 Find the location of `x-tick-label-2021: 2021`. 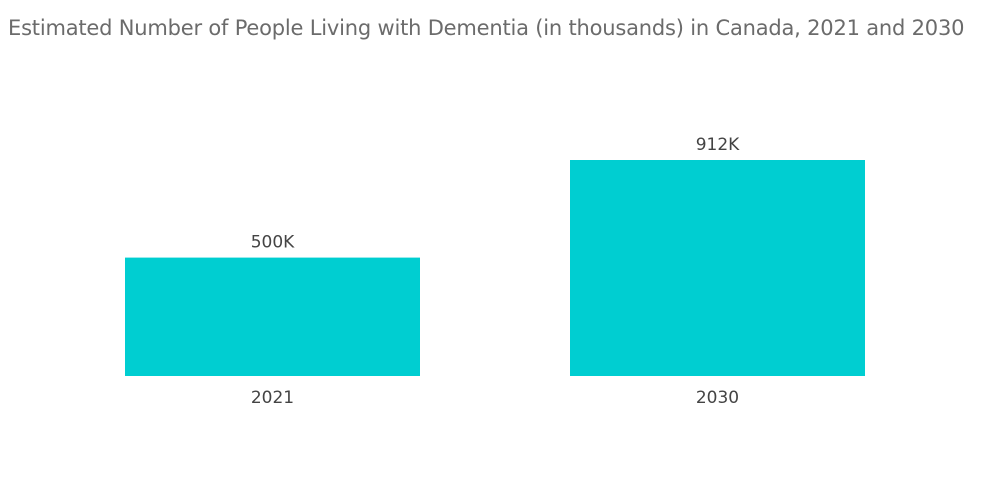

x-tick-label-2021: 2021 is located at coordinates (272, 398).